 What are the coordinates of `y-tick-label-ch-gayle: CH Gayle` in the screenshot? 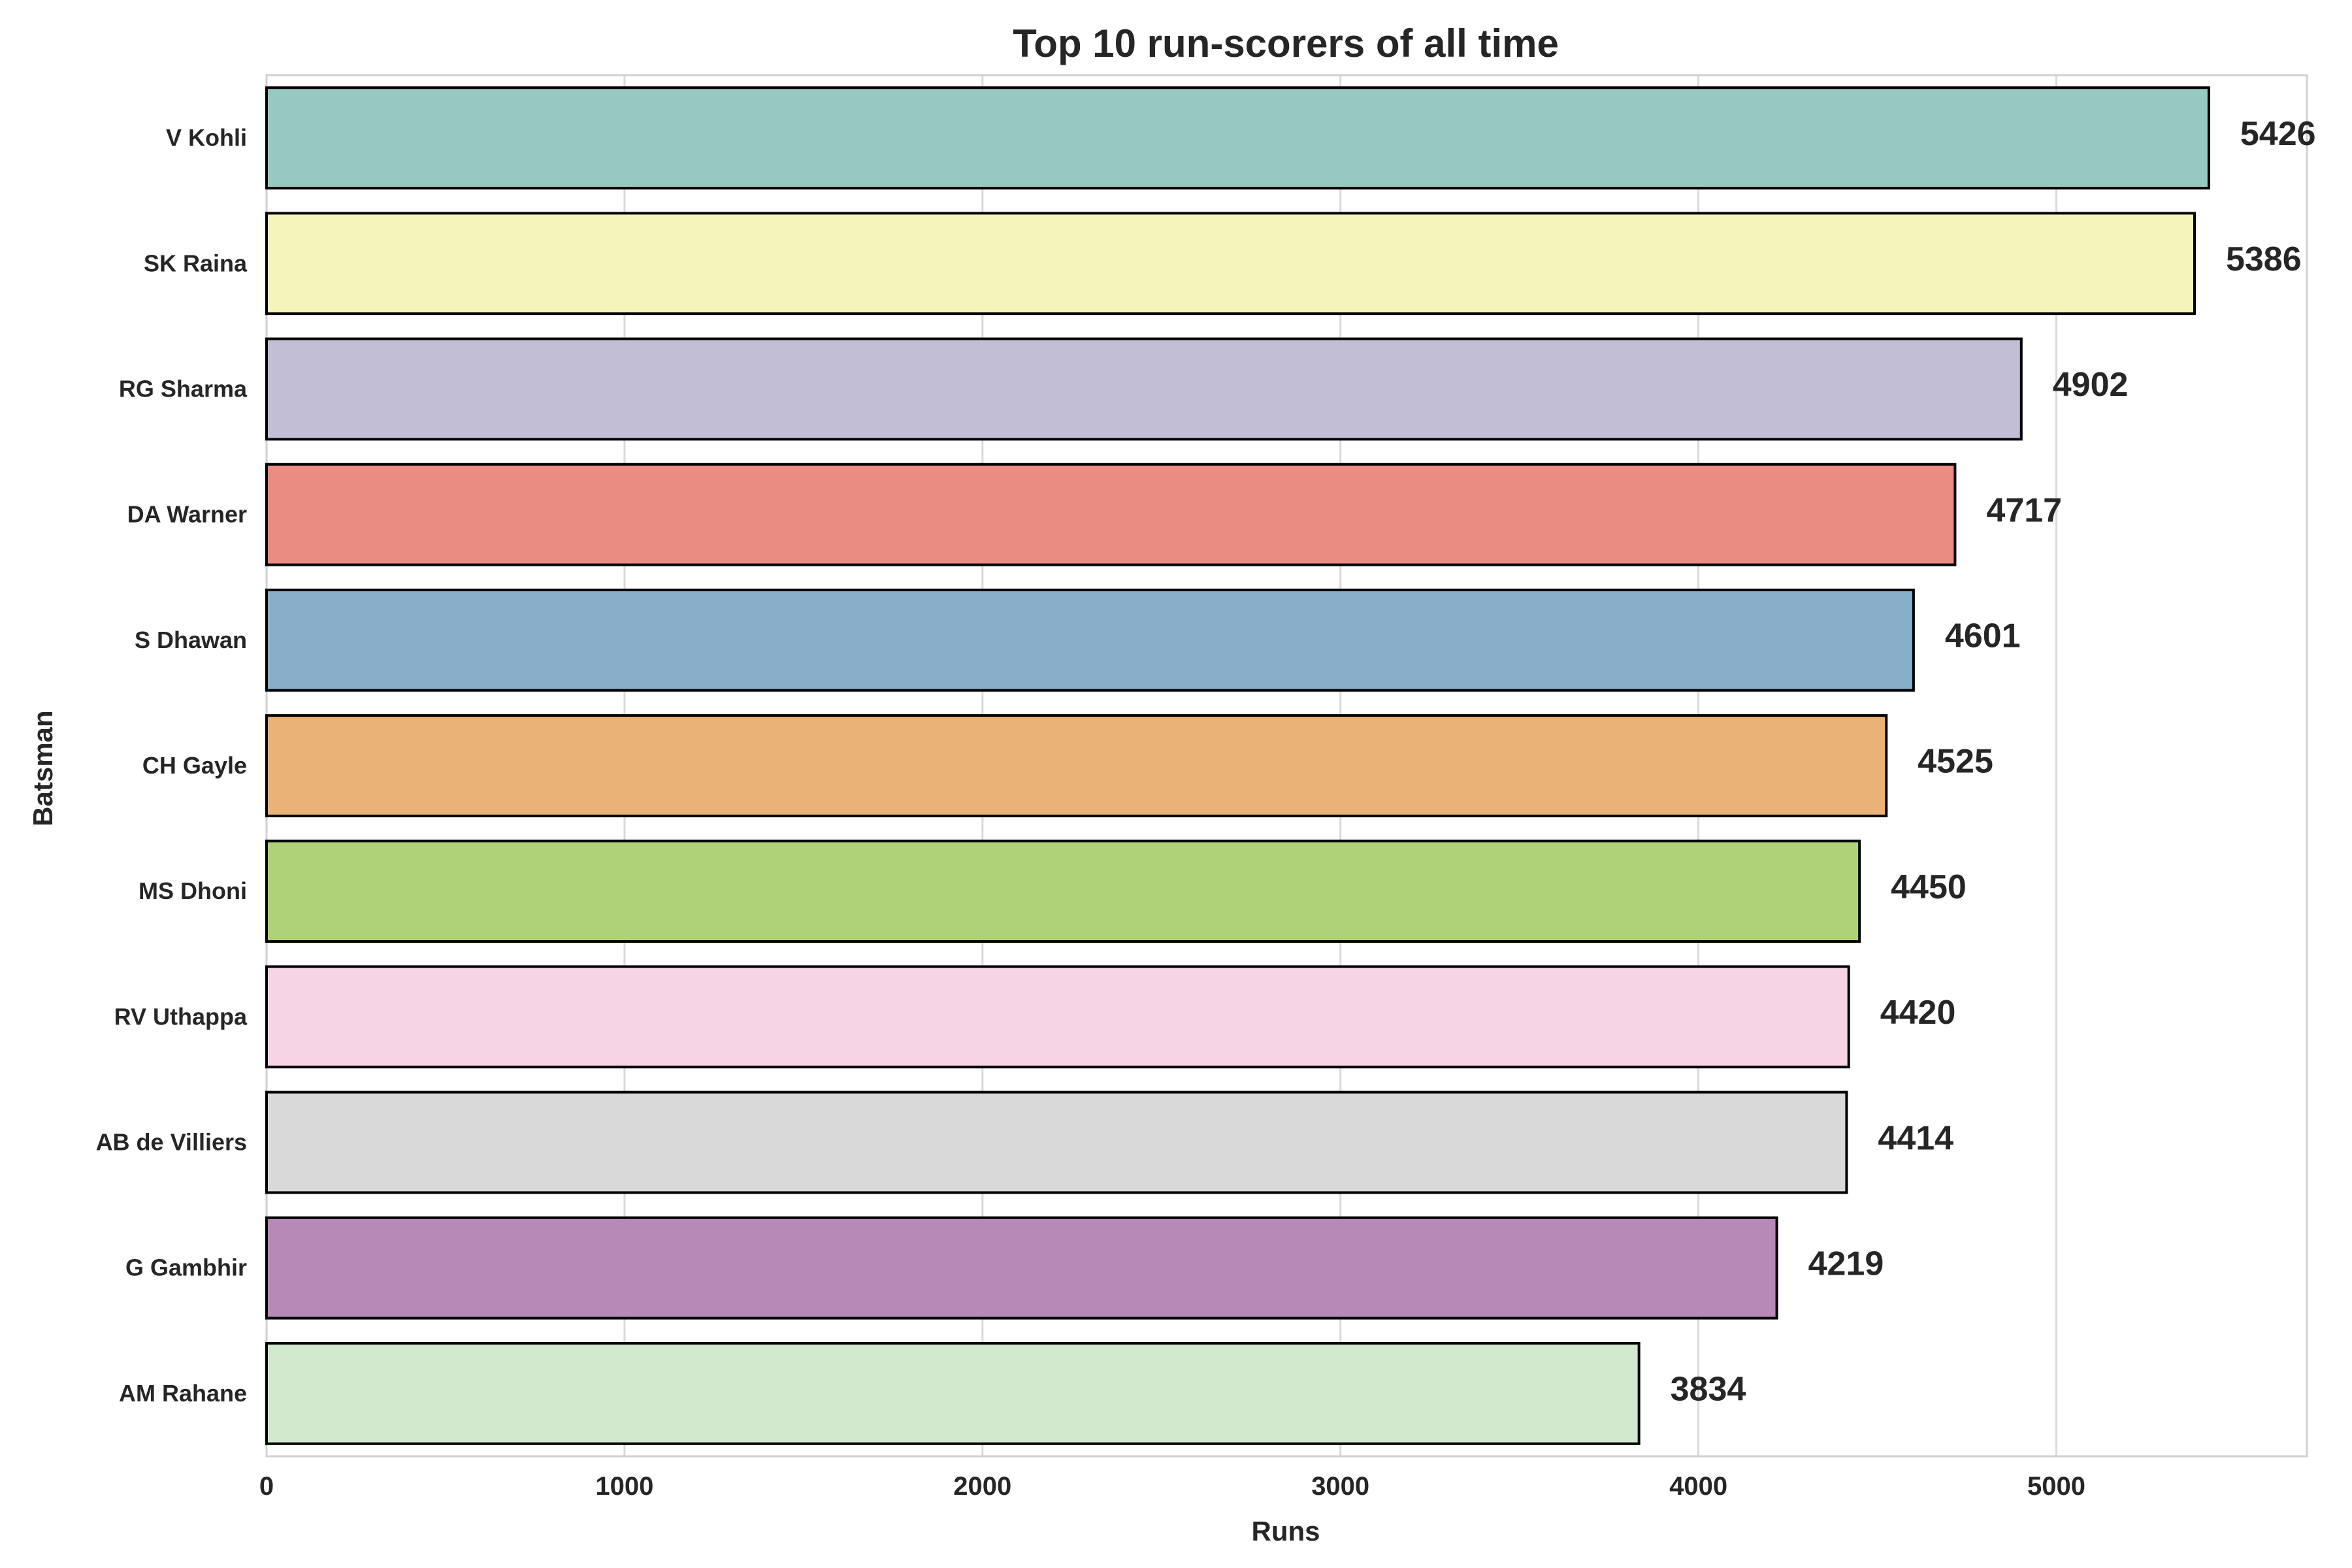 It's located at (194, 765).